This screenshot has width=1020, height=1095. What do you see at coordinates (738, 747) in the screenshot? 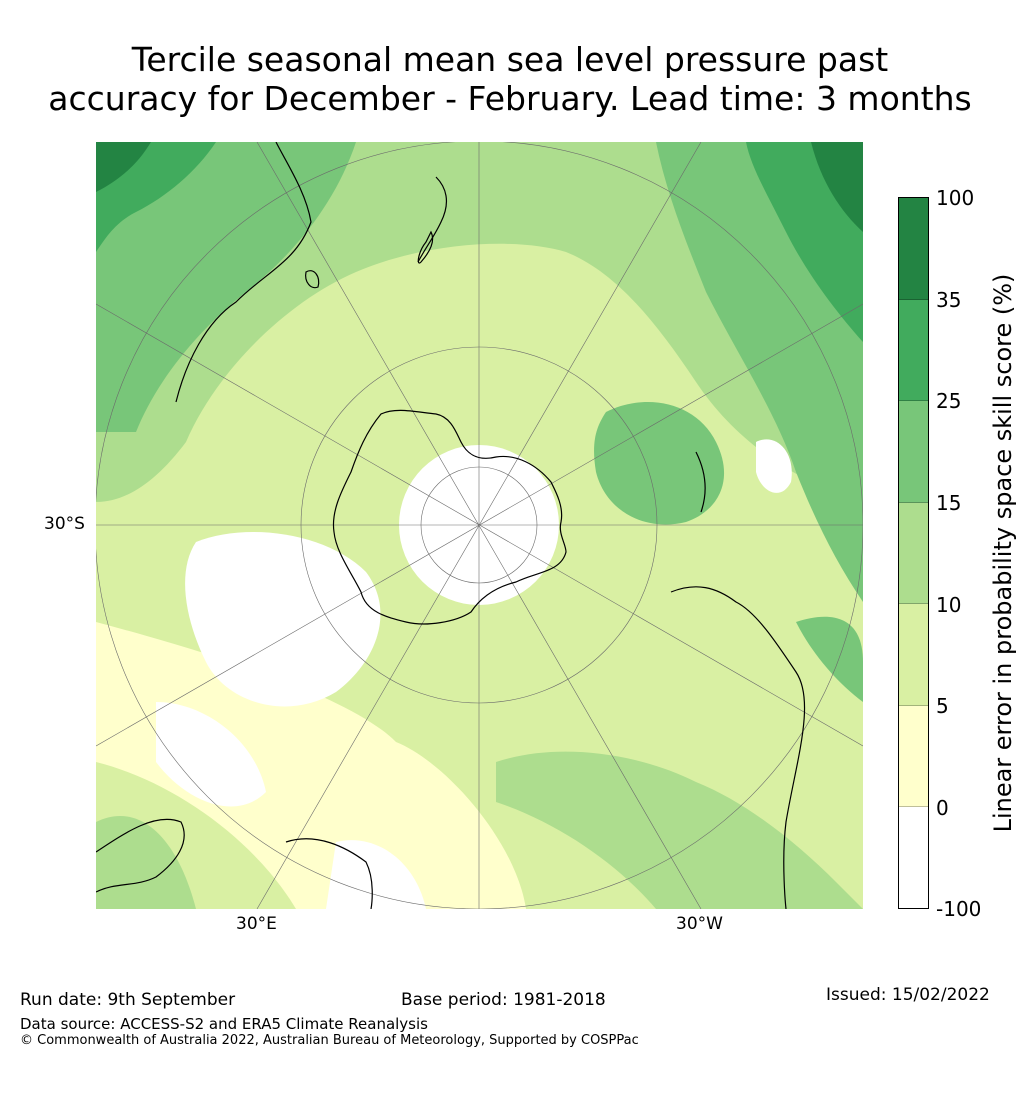
I see `south-america-coast` at bounding box center [738, 747].